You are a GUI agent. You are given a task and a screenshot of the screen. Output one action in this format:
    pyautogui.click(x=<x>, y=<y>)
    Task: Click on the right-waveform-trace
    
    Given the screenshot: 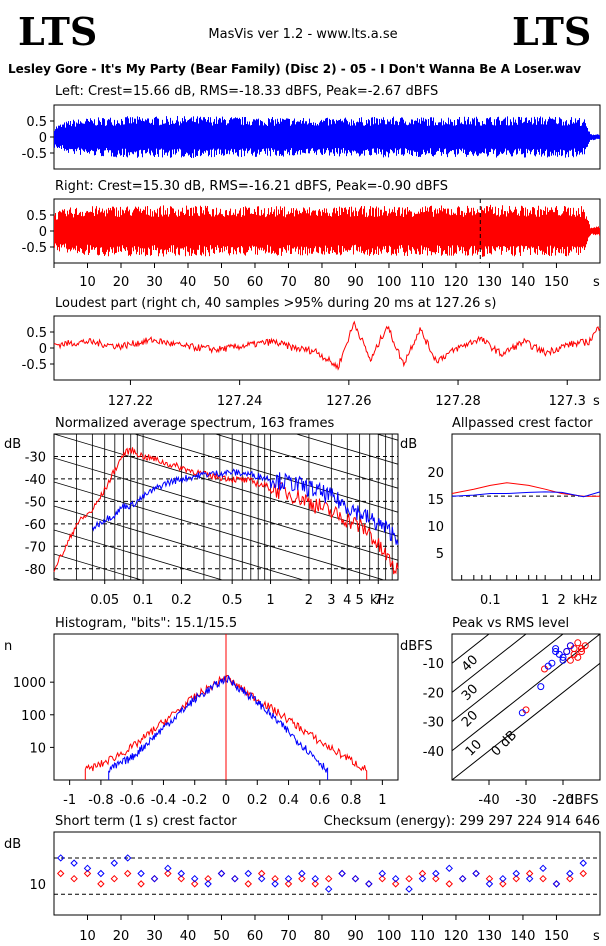 What is the action you would take?
    pyautogui.click(x=327, y=230)
    